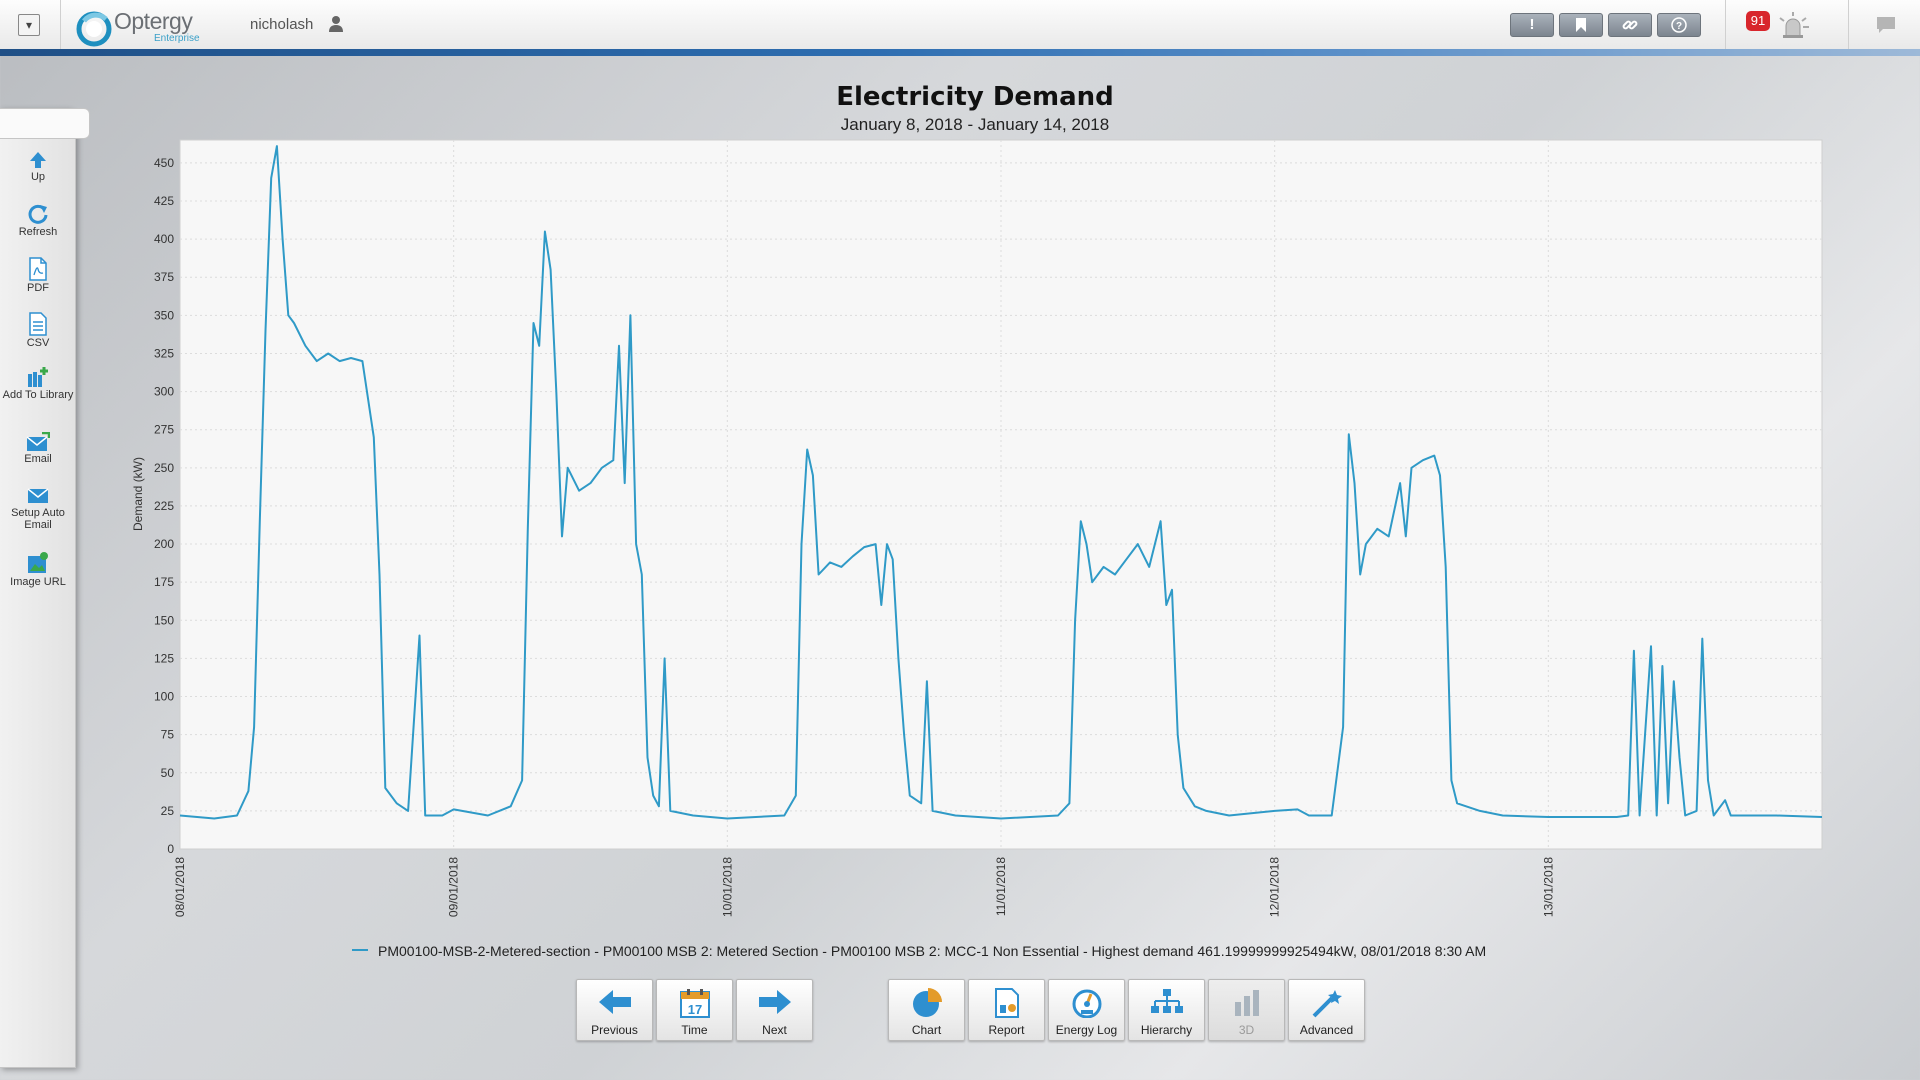 This screenshot has height=1080, width=1920. Describe the element at coordinates (336, 24) in the screenshot. I see `user-icon` at that location.